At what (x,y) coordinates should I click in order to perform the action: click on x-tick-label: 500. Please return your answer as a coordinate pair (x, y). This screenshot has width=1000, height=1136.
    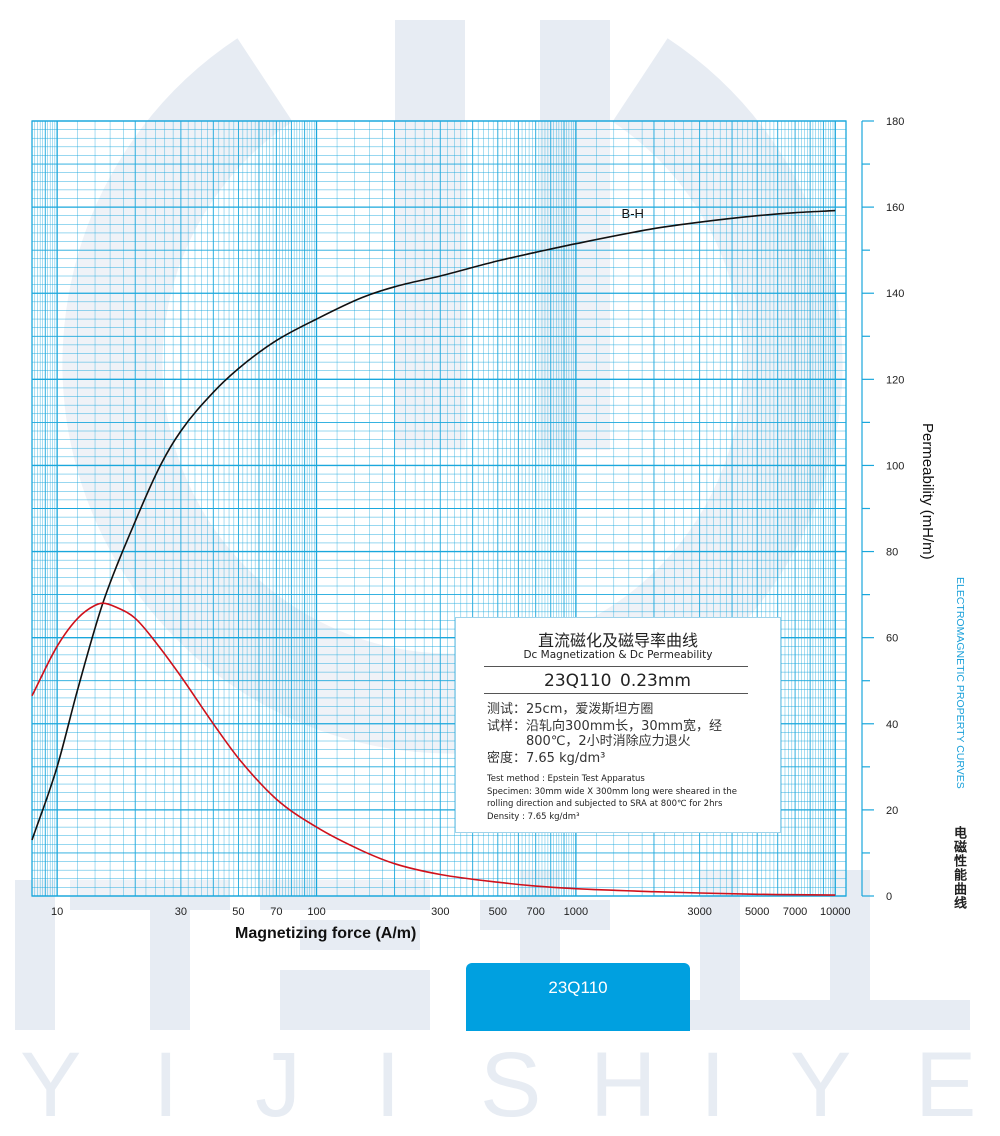
    Looking at the image, I should click on (498, 912).